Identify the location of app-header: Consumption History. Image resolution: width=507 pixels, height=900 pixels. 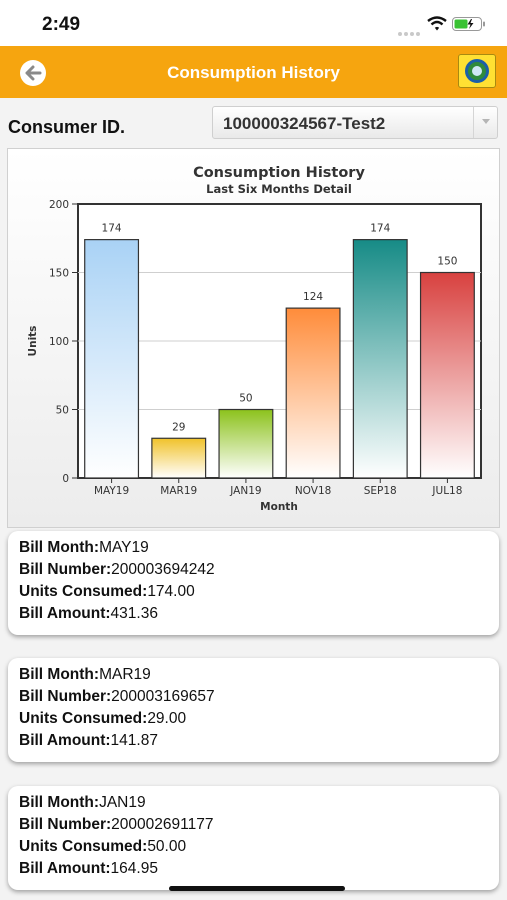
(253, 72).